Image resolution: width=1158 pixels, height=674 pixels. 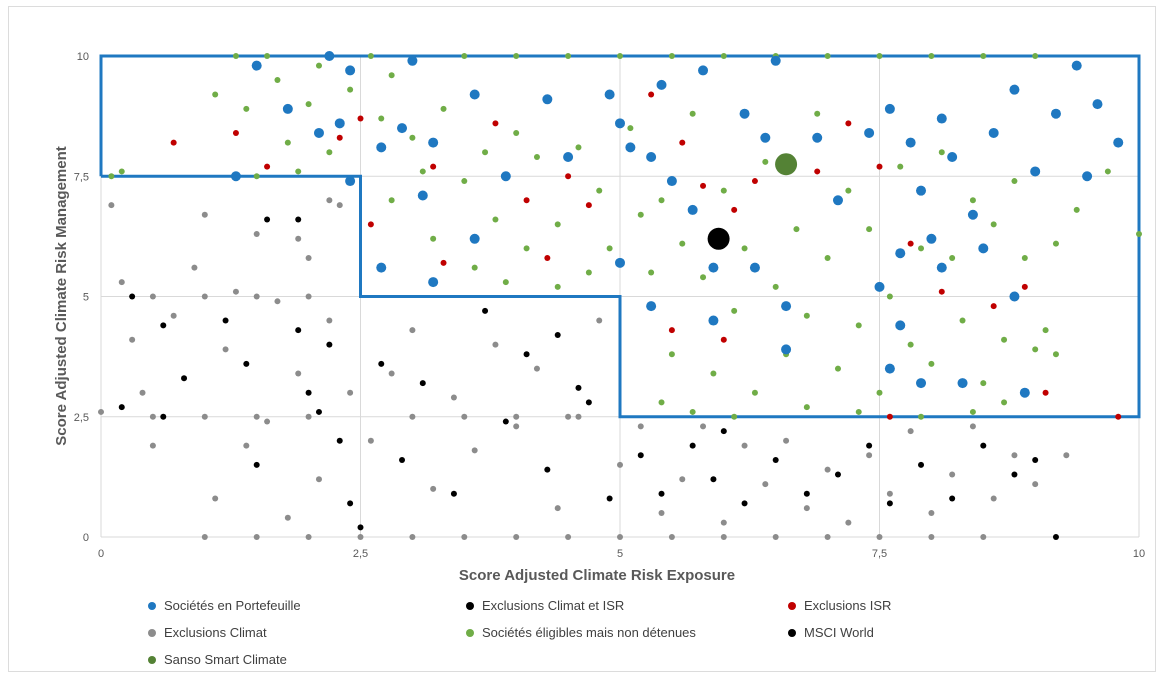 What do you see at coordinates (879, 554) in the screenshot?
I see `x-tick-label: 7,5` at bounding box center [879, 554].